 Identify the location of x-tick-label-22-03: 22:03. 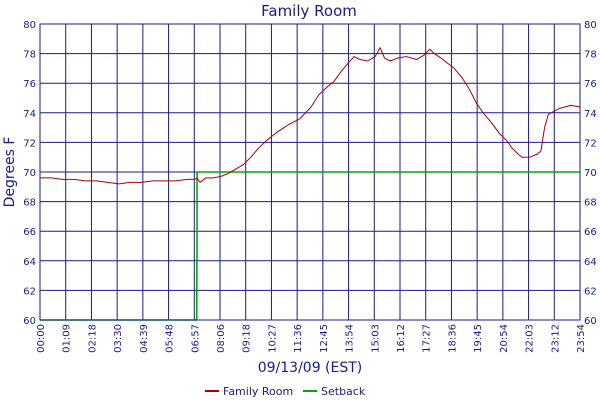
(530, 338).